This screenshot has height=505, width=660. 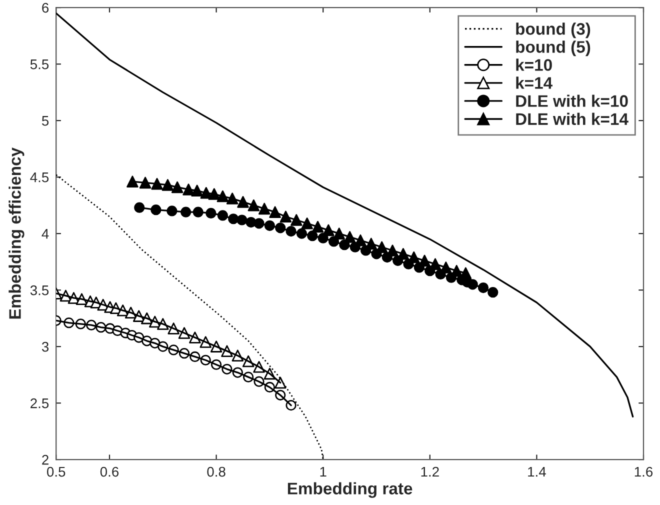 What do you see at coordinates (537, 472) in the screenshot?
I see `x-tick-label: 1.4` at bounding box center [537, 472].